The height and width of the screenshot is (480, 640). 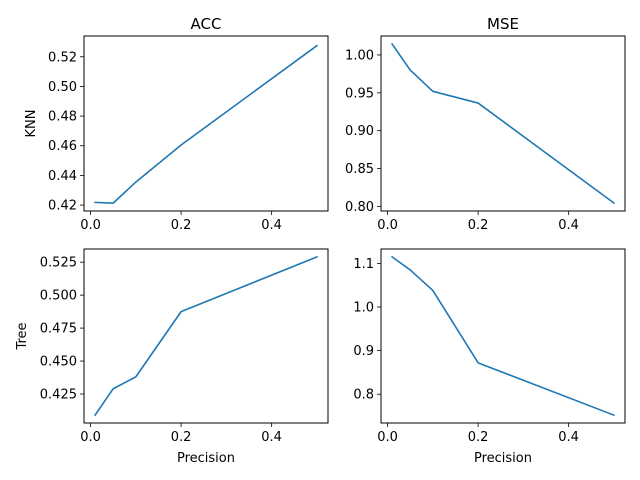 What do you see at coordinates (62, 87) in the screenshot?
I see `y-tick-label: 0.50` at bounding box center [62, 87].